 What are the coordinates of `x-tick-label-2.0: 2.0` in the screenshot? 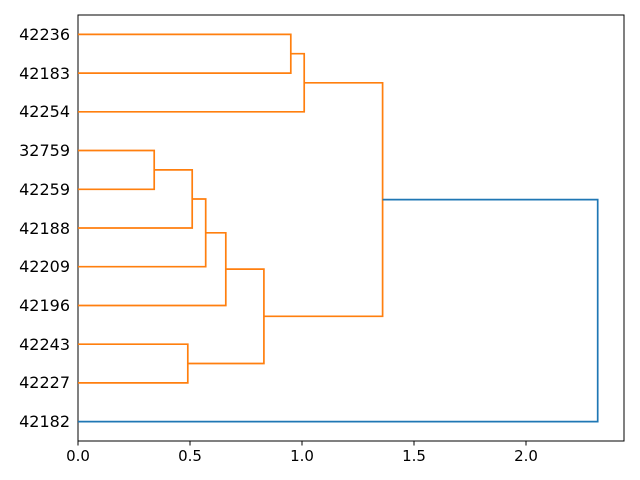 It's located at (526, 456).